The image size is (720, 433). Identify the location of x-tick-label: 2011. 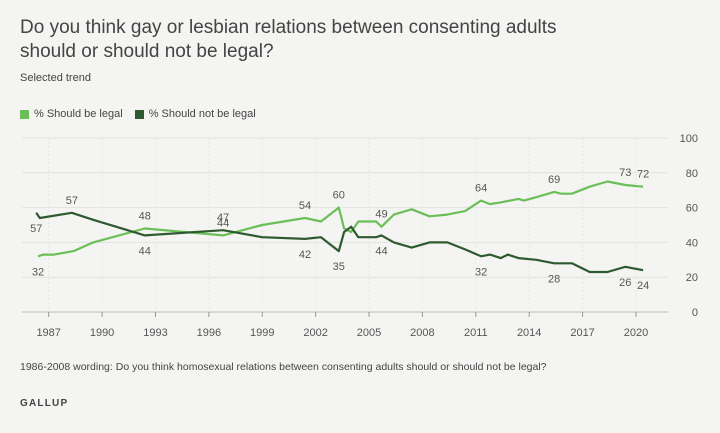
(476, 333).